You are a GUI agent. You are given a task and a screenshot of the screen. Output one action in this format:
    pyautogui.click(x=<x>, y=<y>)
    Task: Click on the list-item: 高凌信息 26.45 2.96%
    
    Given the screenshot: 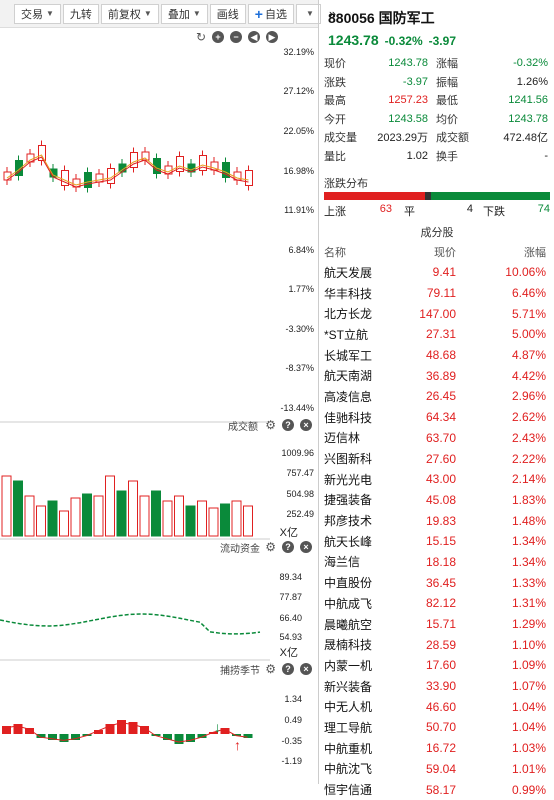 What is the action you would take?
    pyautogui.click(x=438, y=396)
    